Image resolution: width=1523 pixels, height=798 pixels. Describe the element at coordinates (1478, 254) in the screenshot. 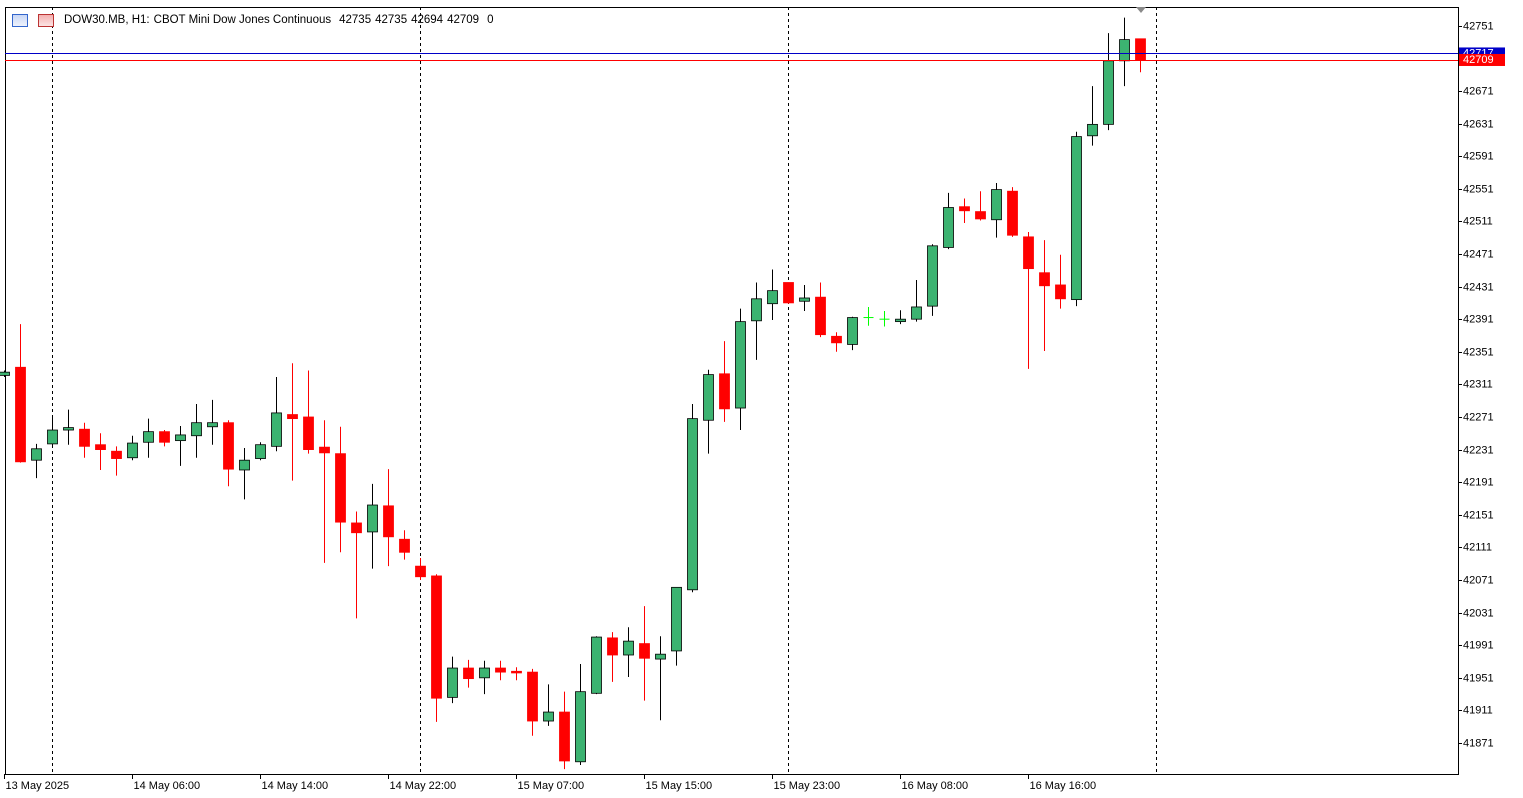

I see `y-tick-label: 42471` at that location.